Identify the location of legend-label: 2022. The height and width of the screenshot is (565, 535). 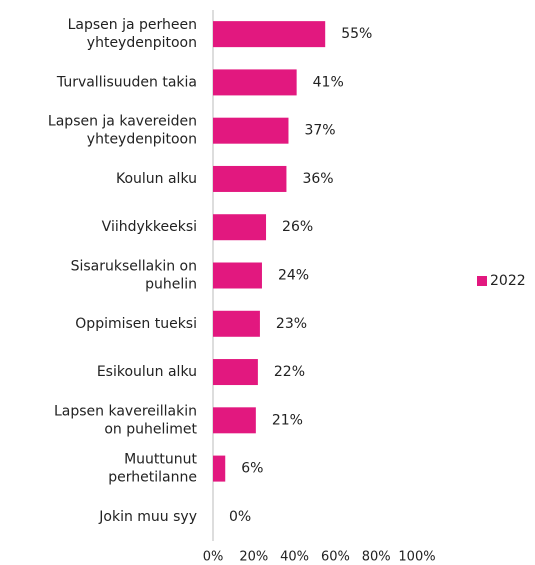
(508, 281).